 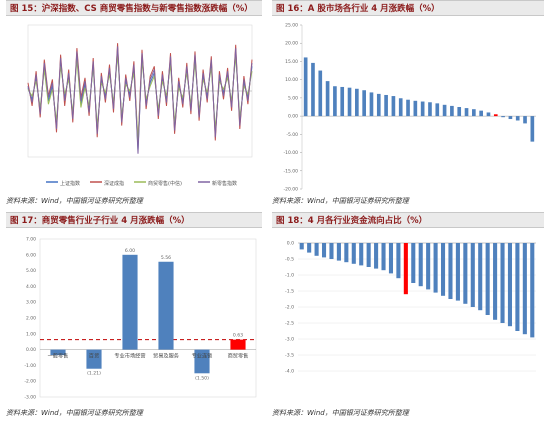 I want to click on y-tick-label: -15.00, so click(x=290, y=171).